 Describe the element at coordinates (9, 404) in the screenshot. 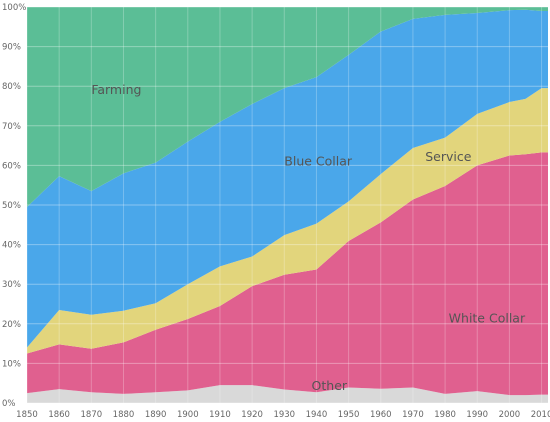

I see `y-tick-label: 0%` at that location.